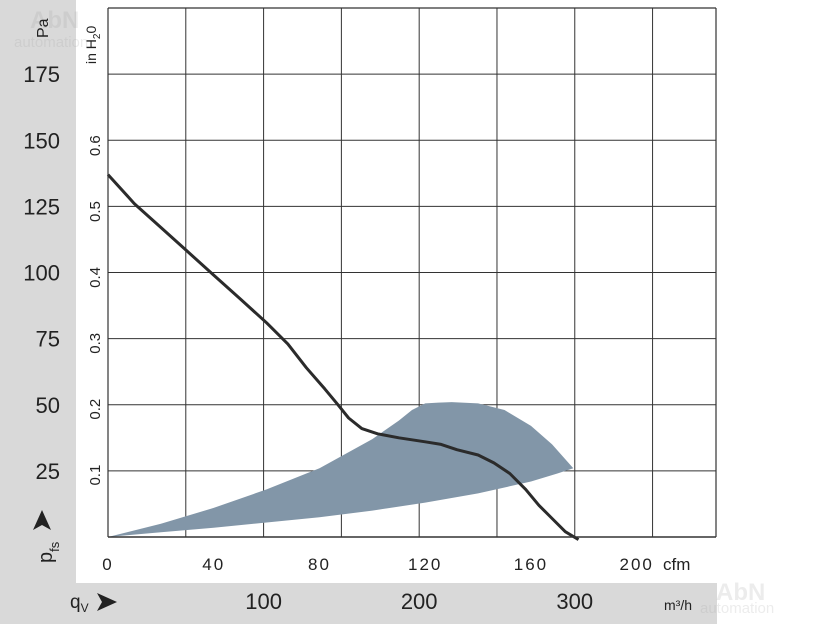  Describe the element at coordinates (676, 564) in the screenshot. I see `x-axis-unit-label: cfm` at that location.